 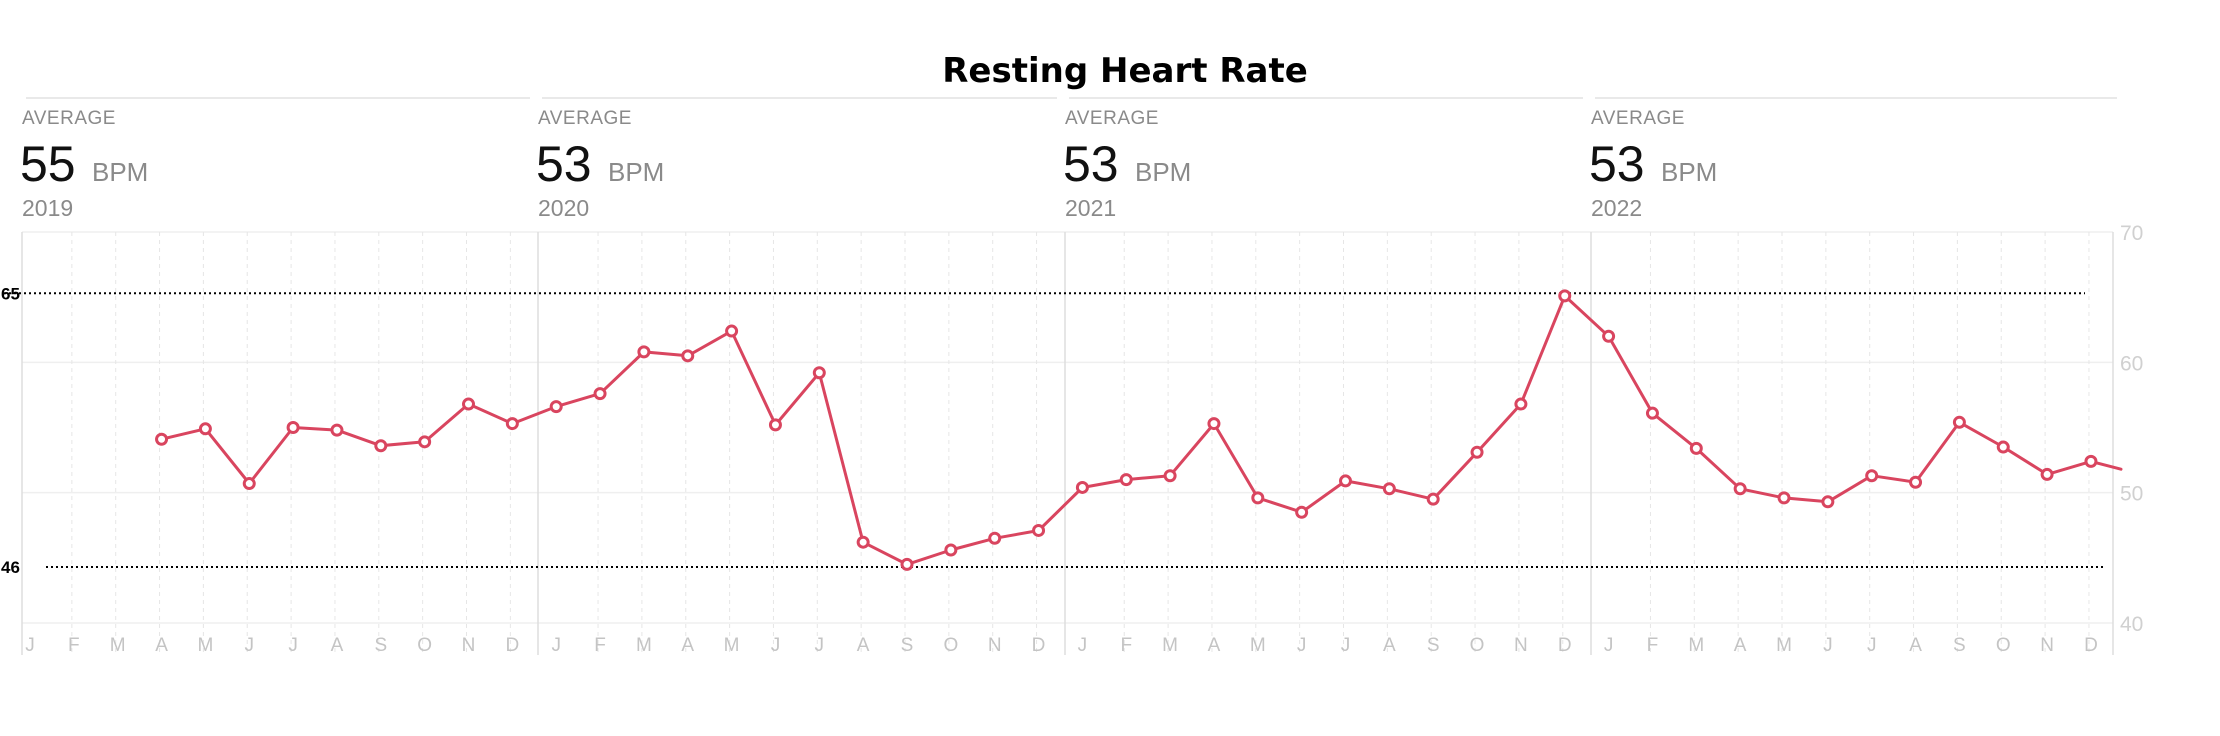 What do you see at coordinates (1112, 118) in the screenshot?
I see `average-label: AVERAGE` at bounding box center [1112, 118].